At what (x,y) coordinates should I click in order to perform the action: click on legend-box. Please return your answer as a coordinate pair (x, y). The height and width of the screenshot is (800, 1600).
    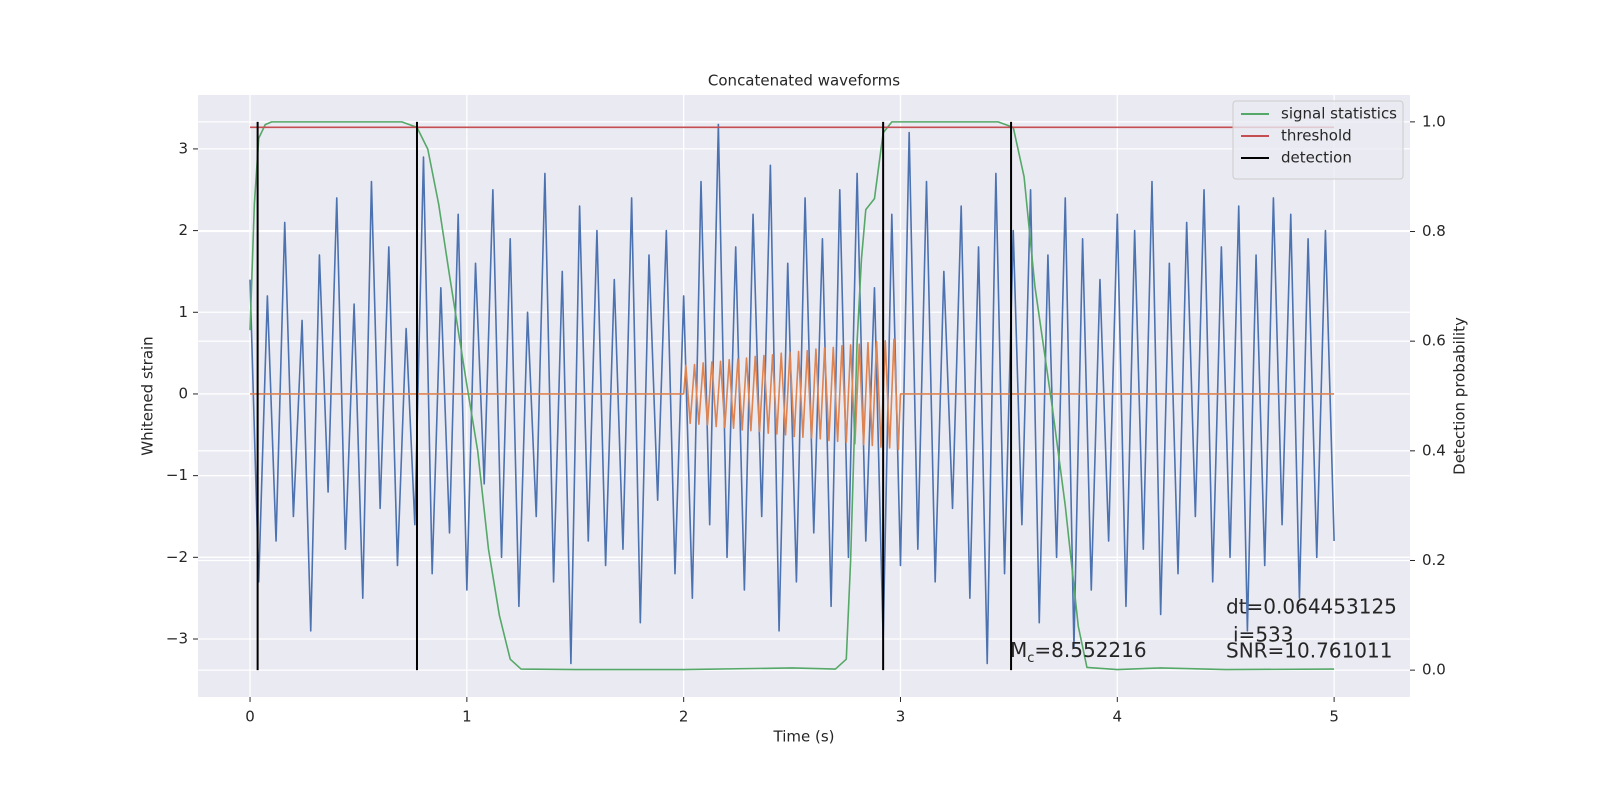
    Looking at the image, I should click on (1318, 140).